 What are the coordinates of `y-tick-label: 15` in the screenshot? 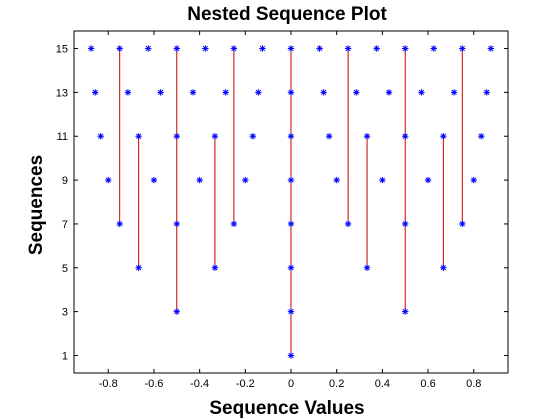 It's located at (62, 50).